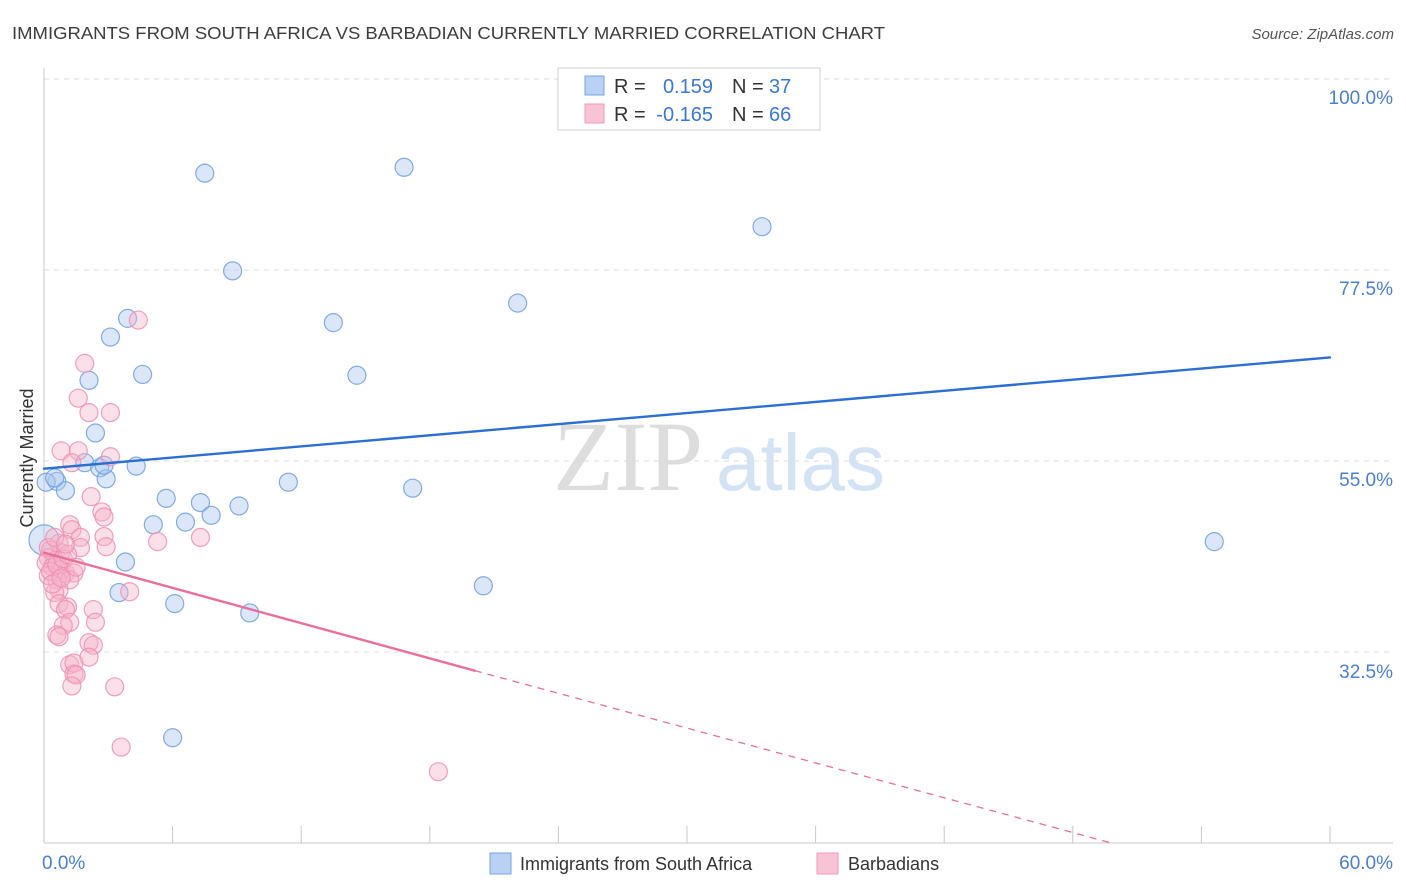 The image size is (1406, 892). What do you see at coordinates (259, 611) in the screenshot?
I see `barbadian-trend-line` at bounding box center [259, 611].